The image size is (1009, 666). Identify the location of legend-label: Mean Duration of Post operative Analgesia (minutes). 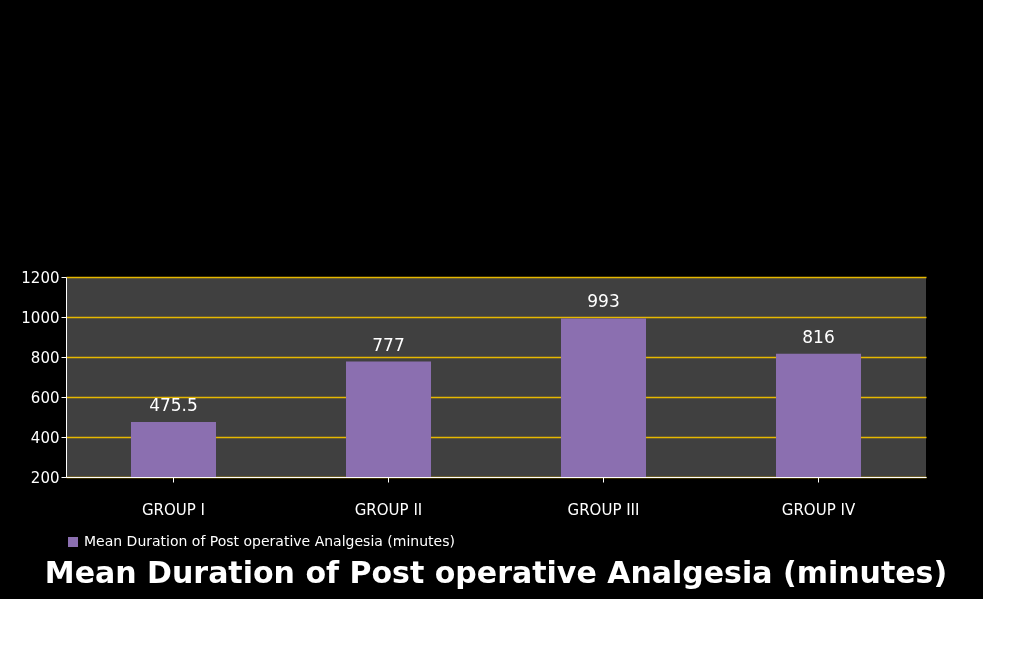
(269, 541).